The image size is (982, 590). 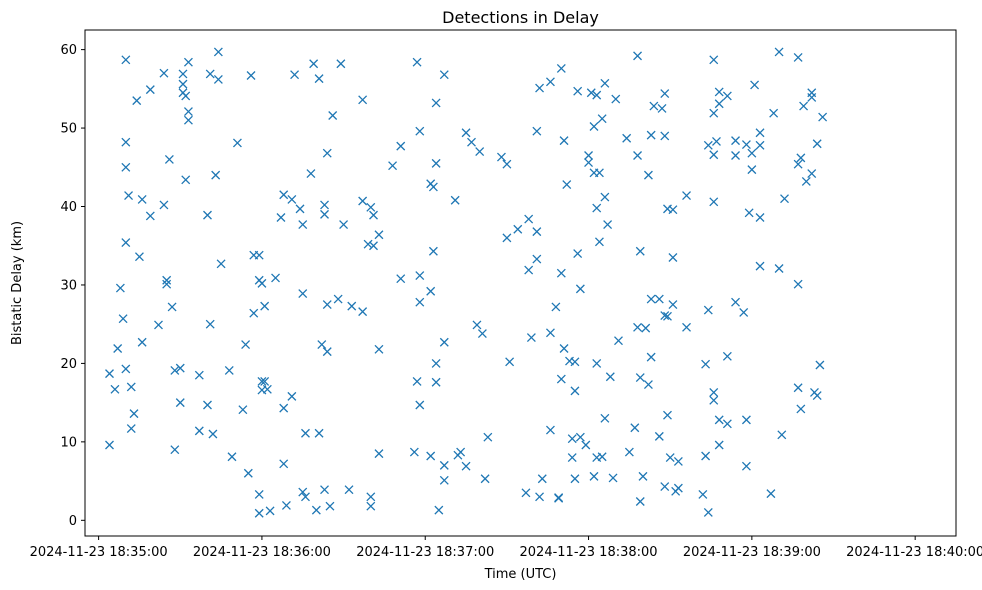 I want to click on y-tick-label: 60, so click(x=68, y=50).